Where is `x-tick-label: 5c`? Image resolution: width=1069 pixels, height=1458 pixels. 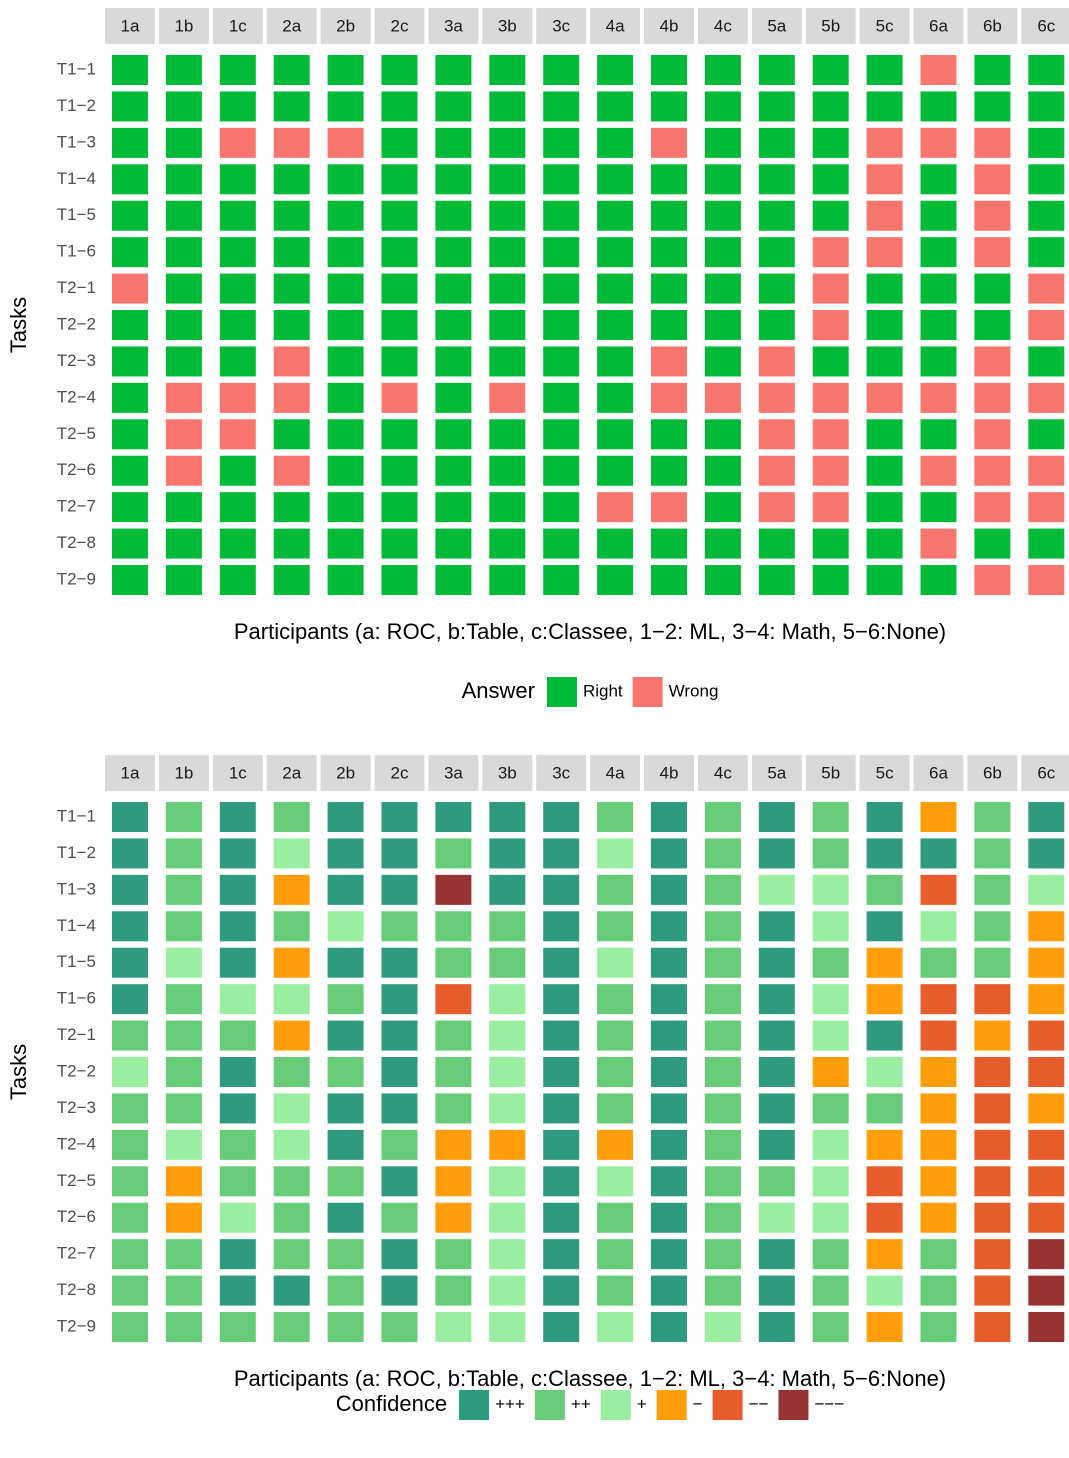 x-tick-label: 5c is located at coordinates (885, 25).